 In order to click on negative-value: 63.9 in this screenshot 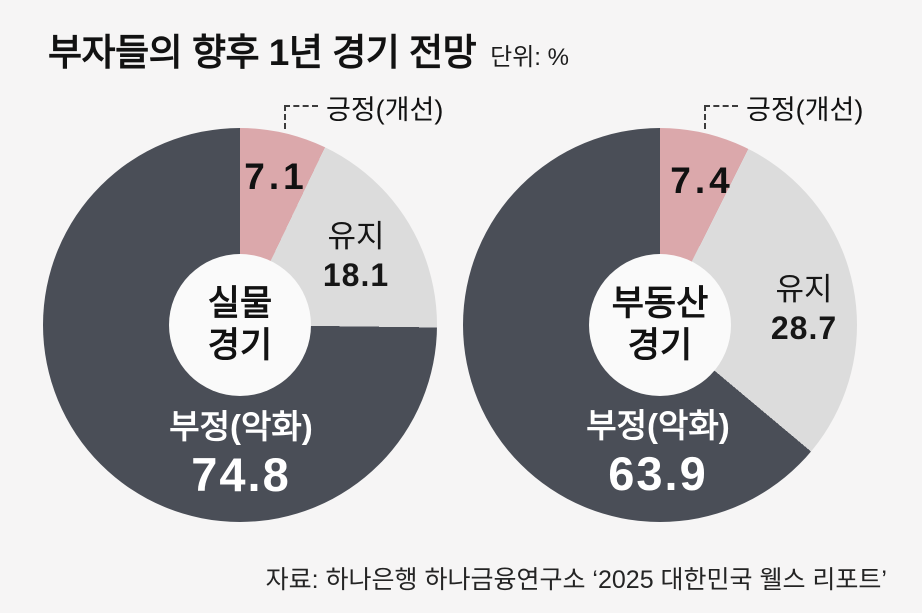, I will do `click(658, 473)`.